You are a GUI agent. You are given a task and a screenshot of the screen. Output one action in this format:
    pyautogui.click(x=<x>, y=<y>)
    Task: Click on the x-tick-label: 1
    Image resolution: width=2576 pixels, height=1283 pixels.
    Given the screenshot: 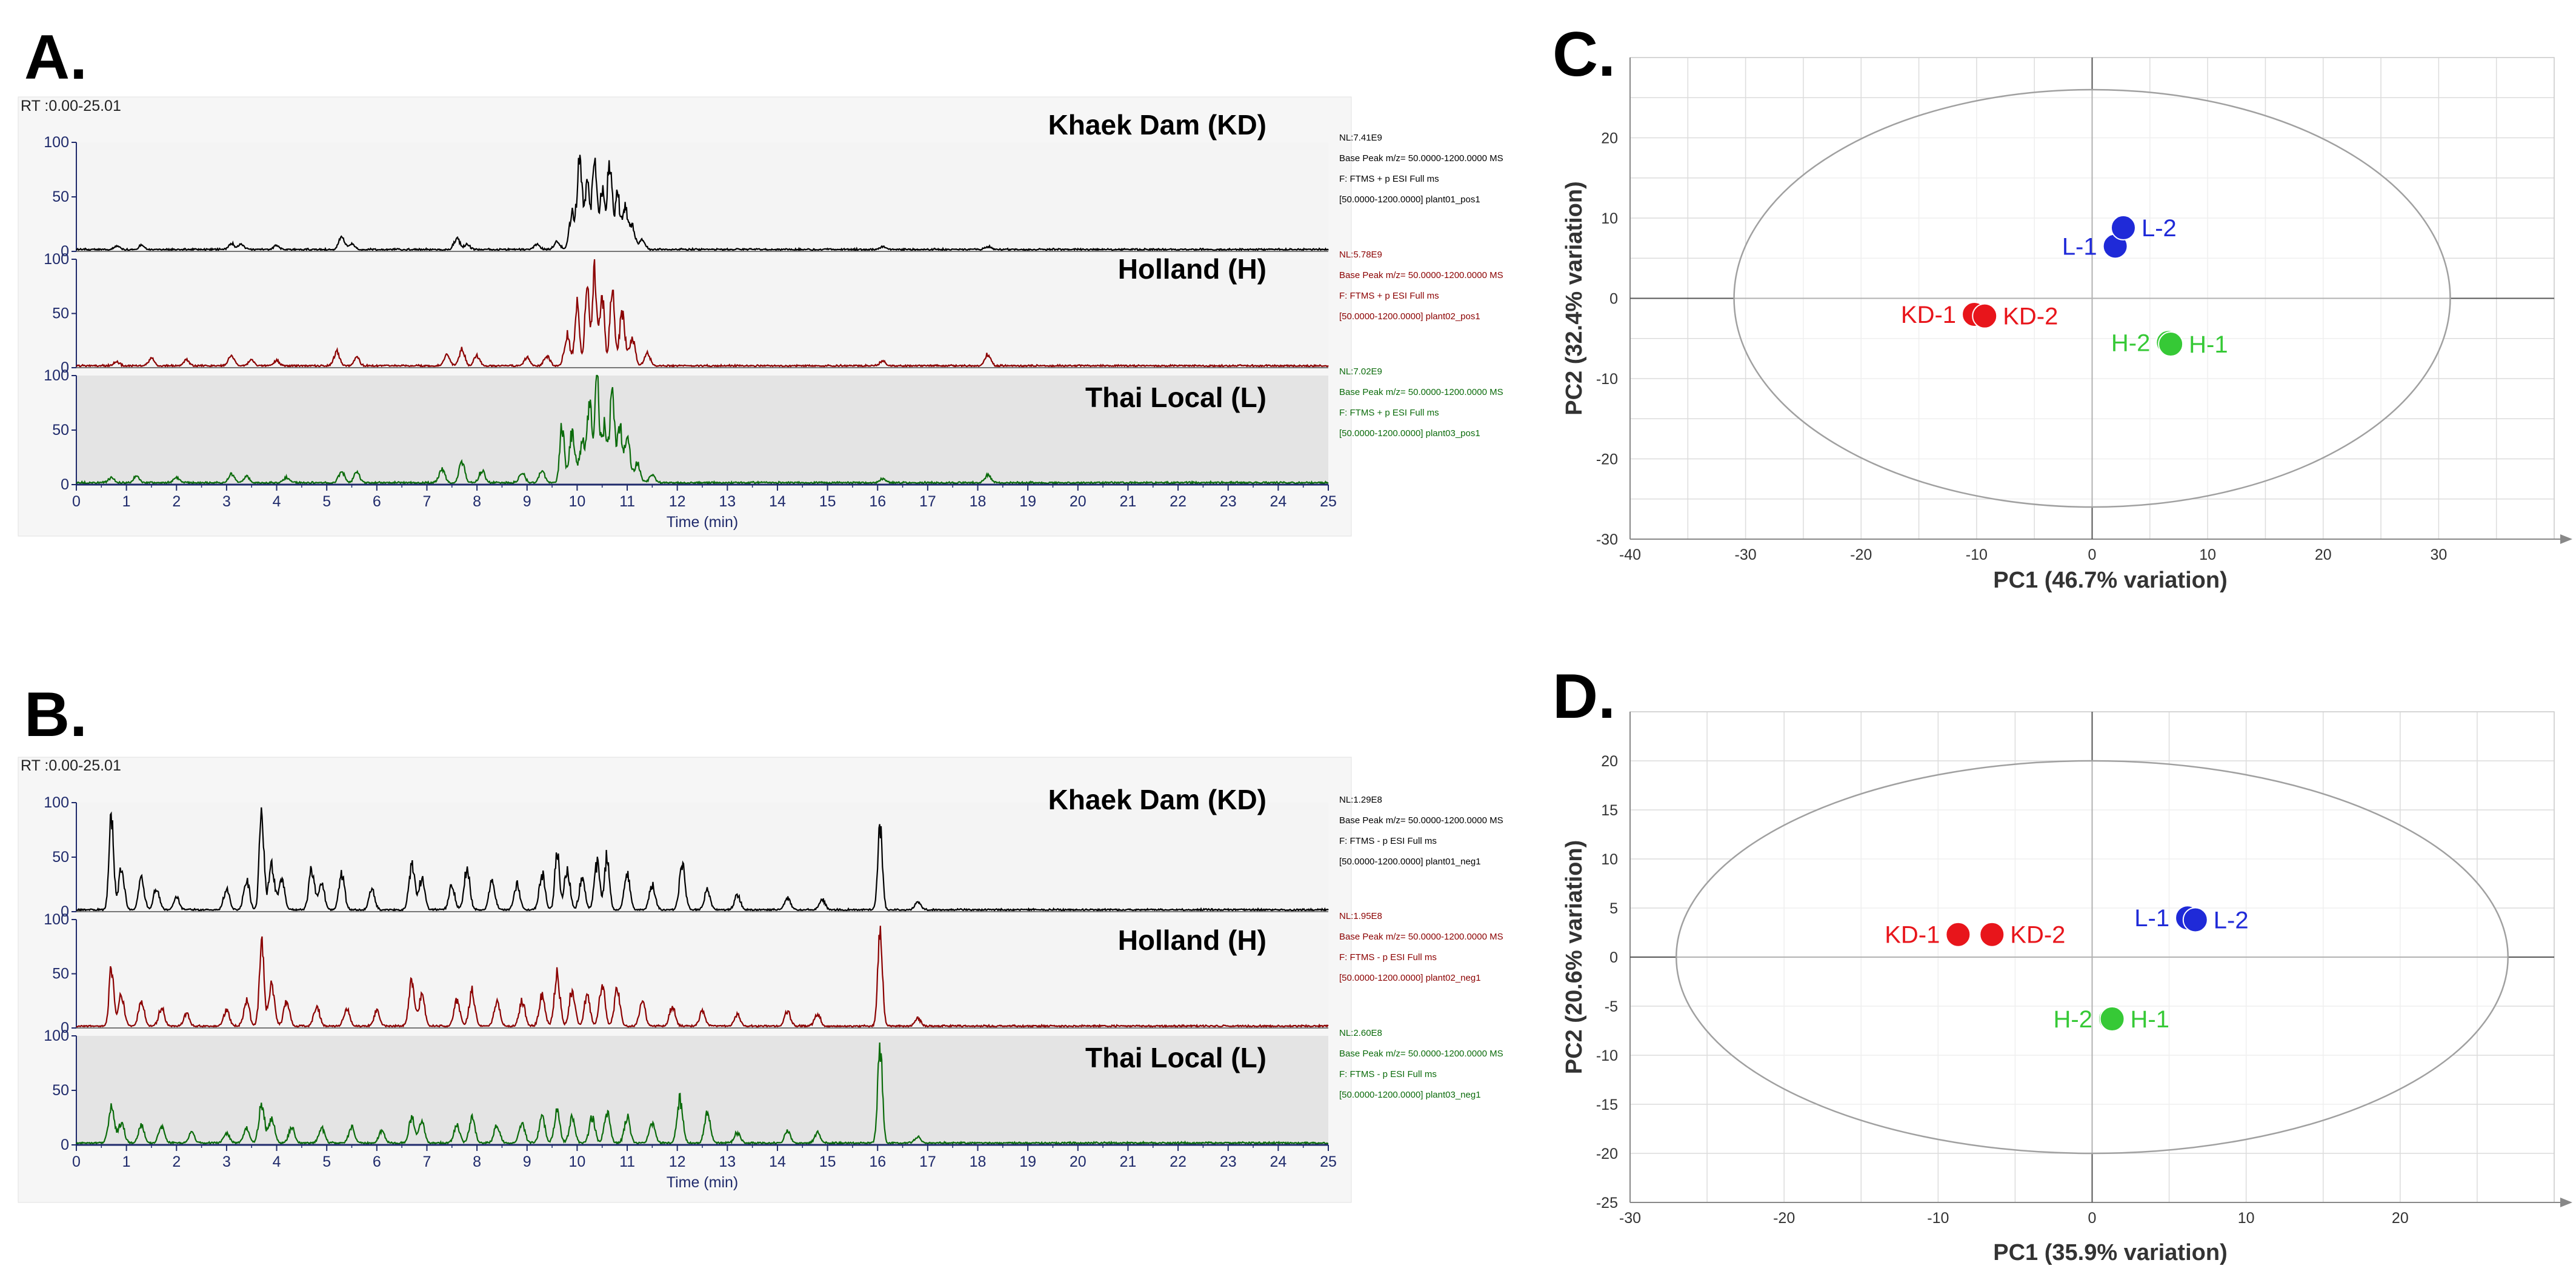 What is the action you would take?
    pyautogui.click(x=126, y=501)
    